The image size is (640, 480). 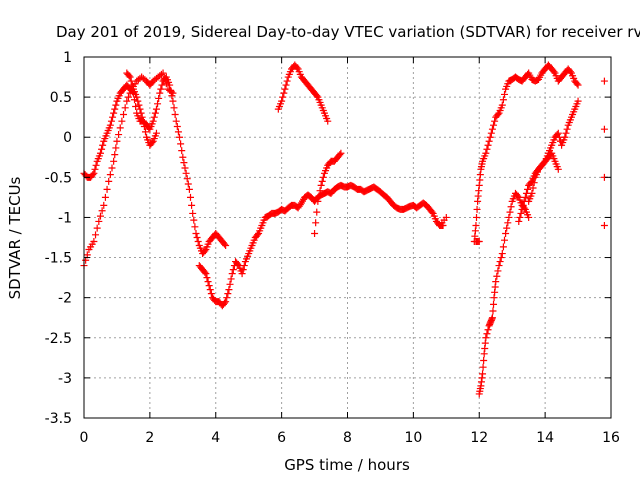 I want to click on y-tick-label: -1.5, so click(x=58, y=259).